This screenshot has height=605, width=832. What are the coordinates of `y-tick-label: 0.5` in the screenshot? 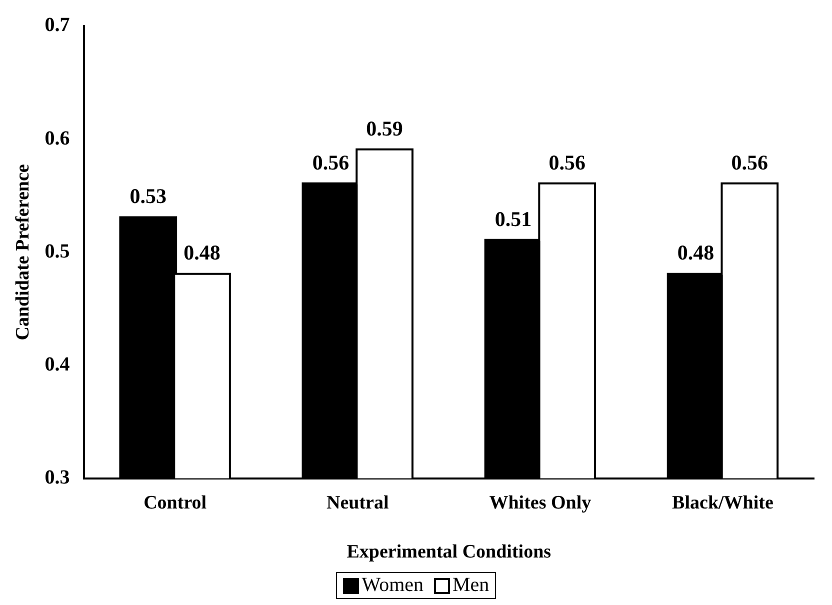 It's located at (57, 251).